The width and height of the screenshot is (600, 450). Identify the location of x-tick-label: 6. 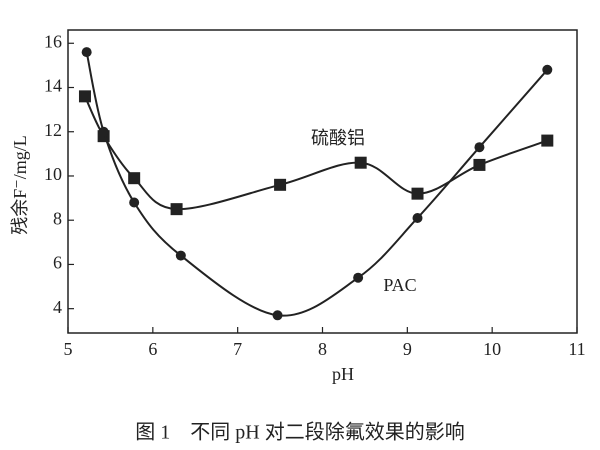
(152, 349).